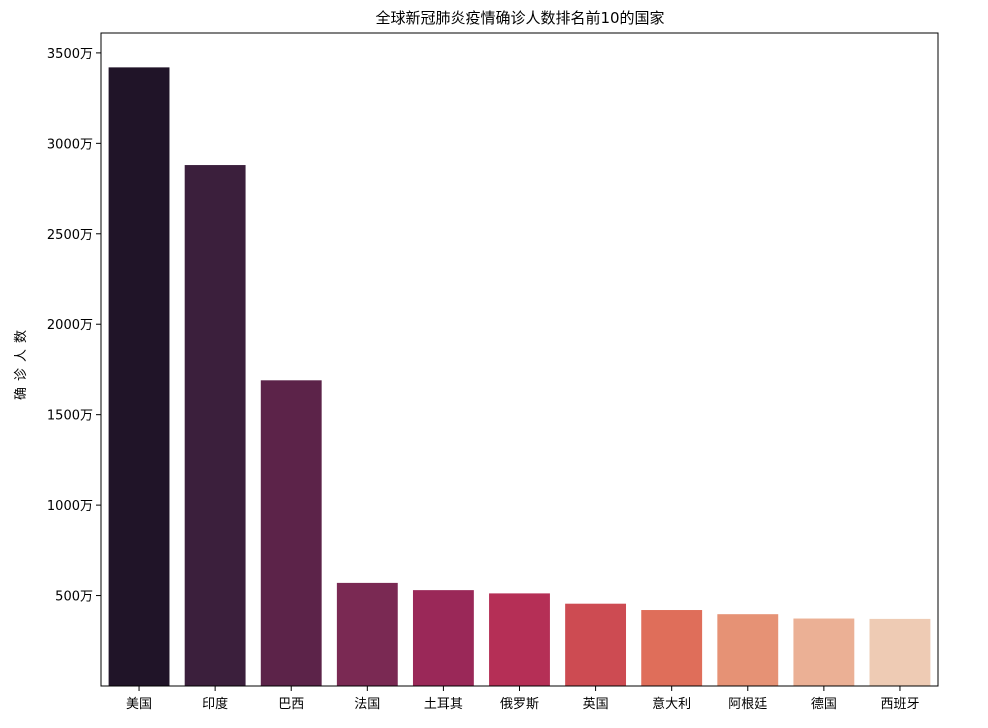 This screenshot has height=728, width=988. I want to click on x-tick-label: 西班牙, so click(899, 704).